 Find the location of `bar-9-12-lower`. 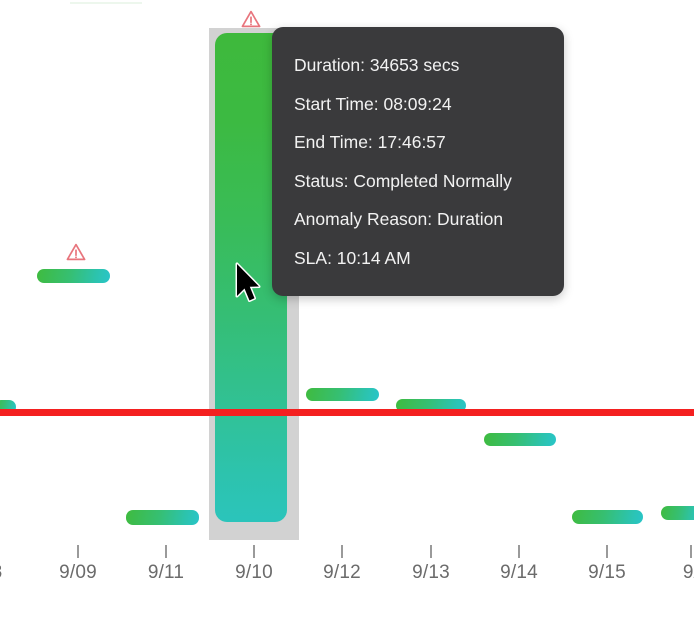

bar-9-12-lower is located at coordinates (431, 405).